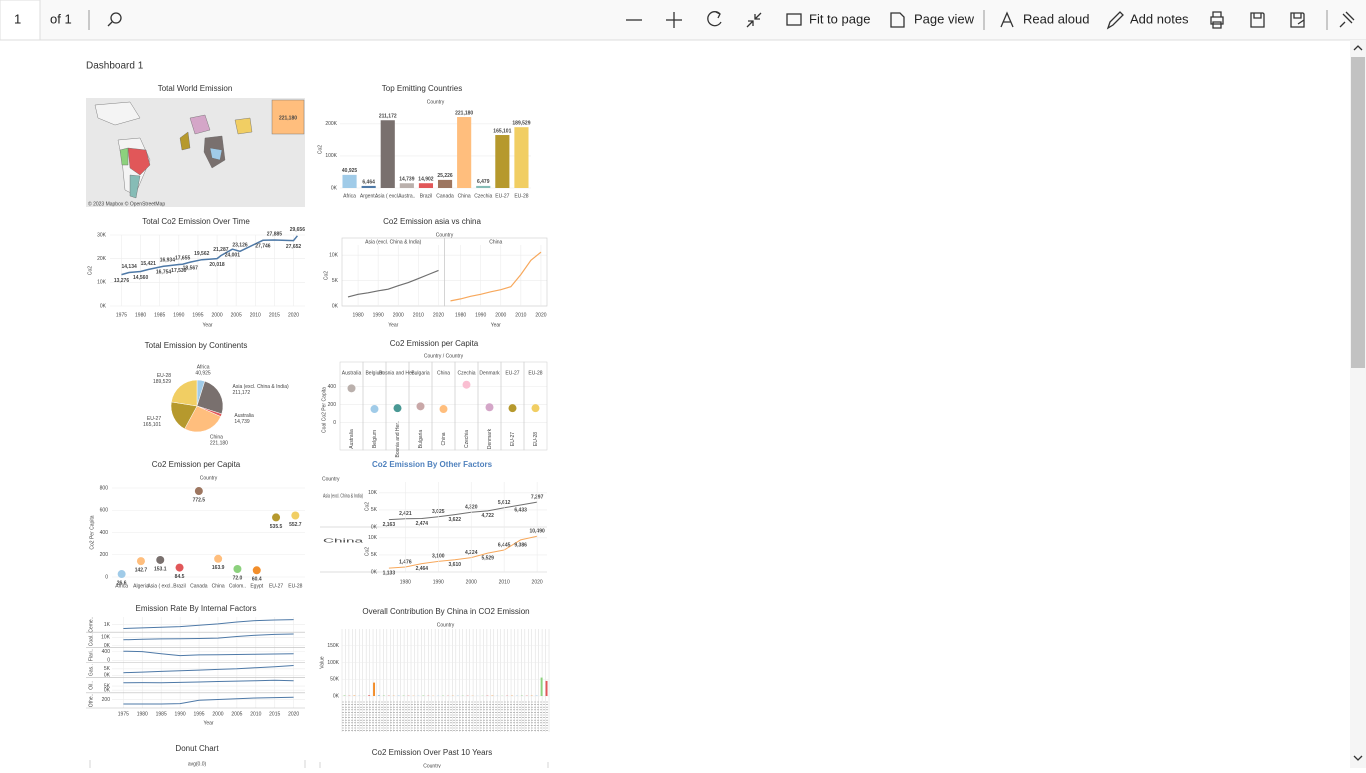 The image size is (1366, 773). What do you see at coordinates (106, 638) in the screenshot?
I see `y-tick-label: 10K` at bounding box center [106, 638].